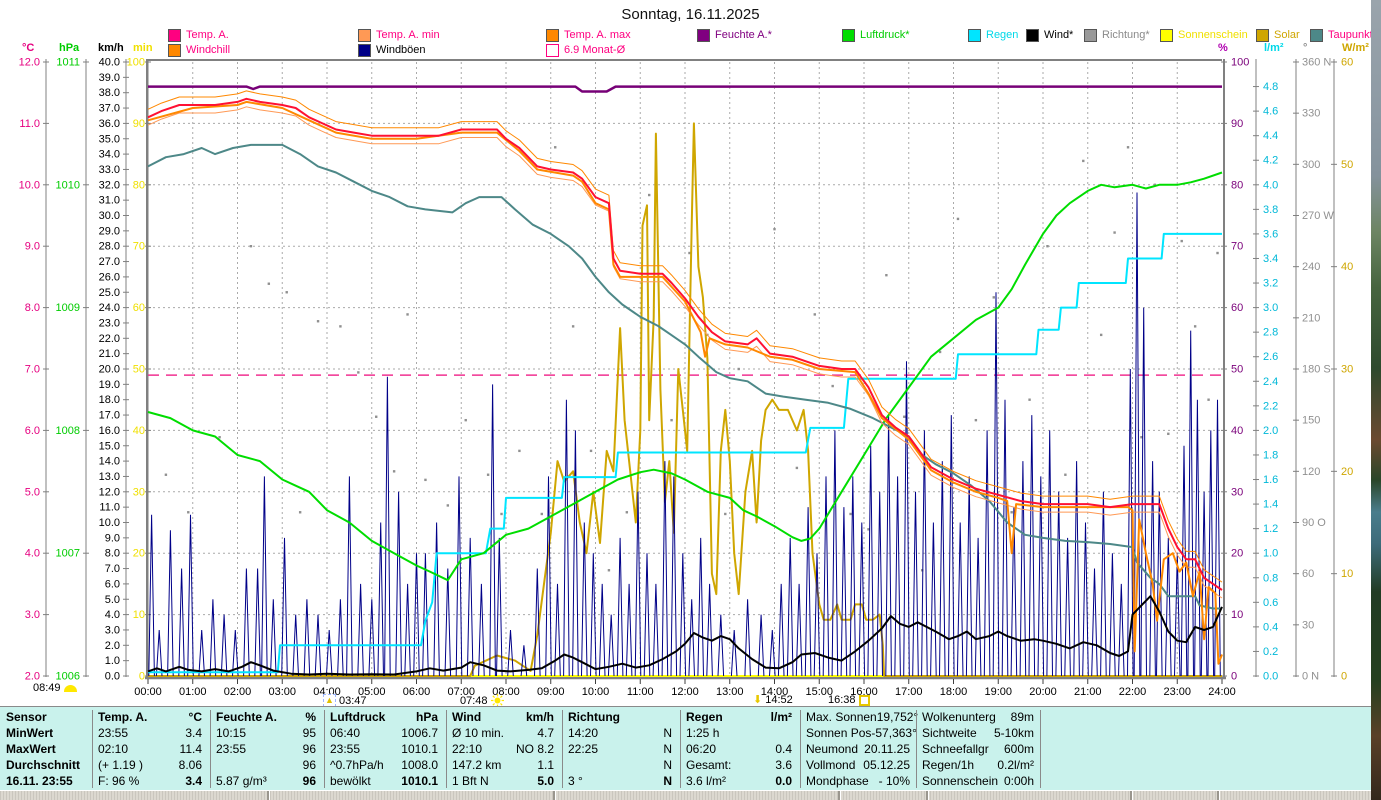 The width and height of the screenshot is (1381, 800). Describe the element at coordinates (1270, 308) in the screenshot. I see `svg-text: 3.0` at that location.